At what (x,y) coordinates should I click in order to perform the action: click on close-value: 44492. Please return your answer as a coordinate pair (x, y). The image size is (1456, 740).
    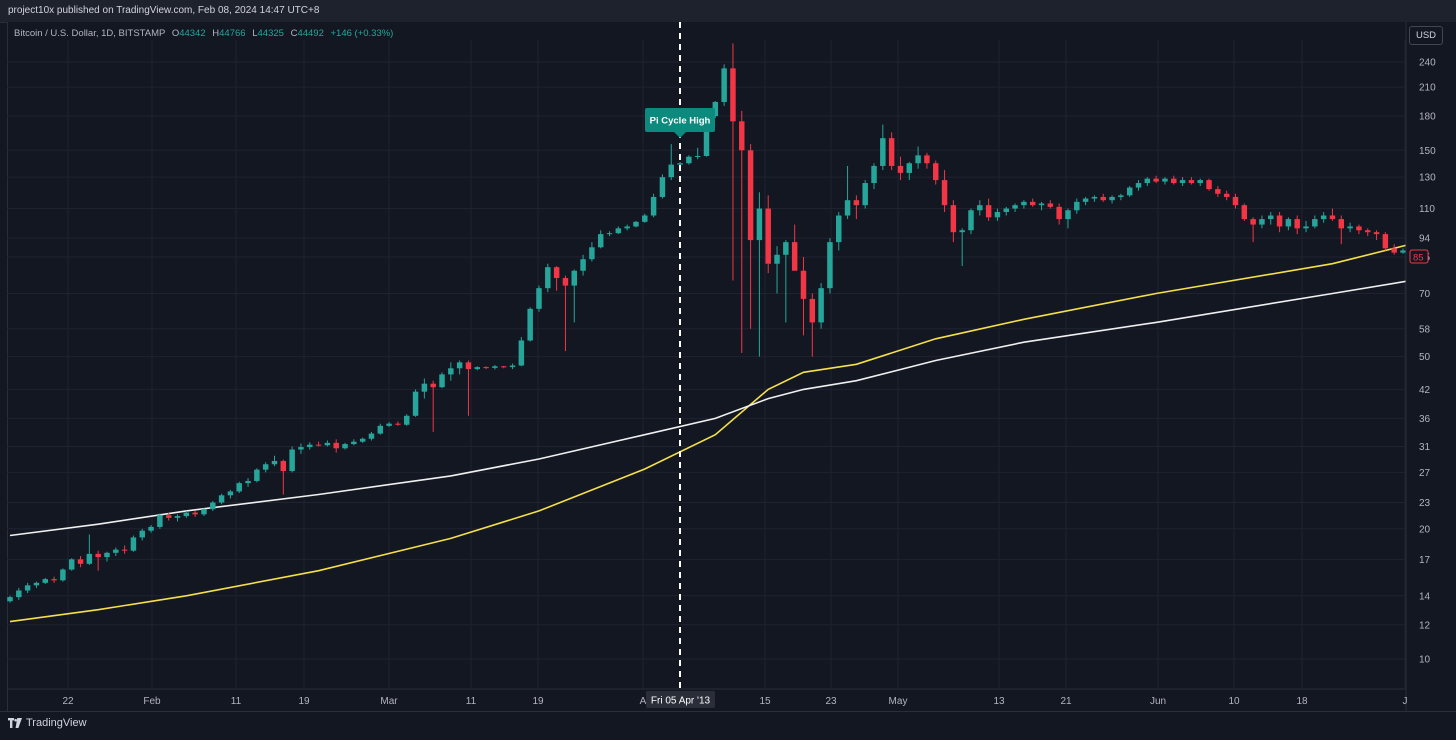
    Looking at the image, I should click on (310, 33).